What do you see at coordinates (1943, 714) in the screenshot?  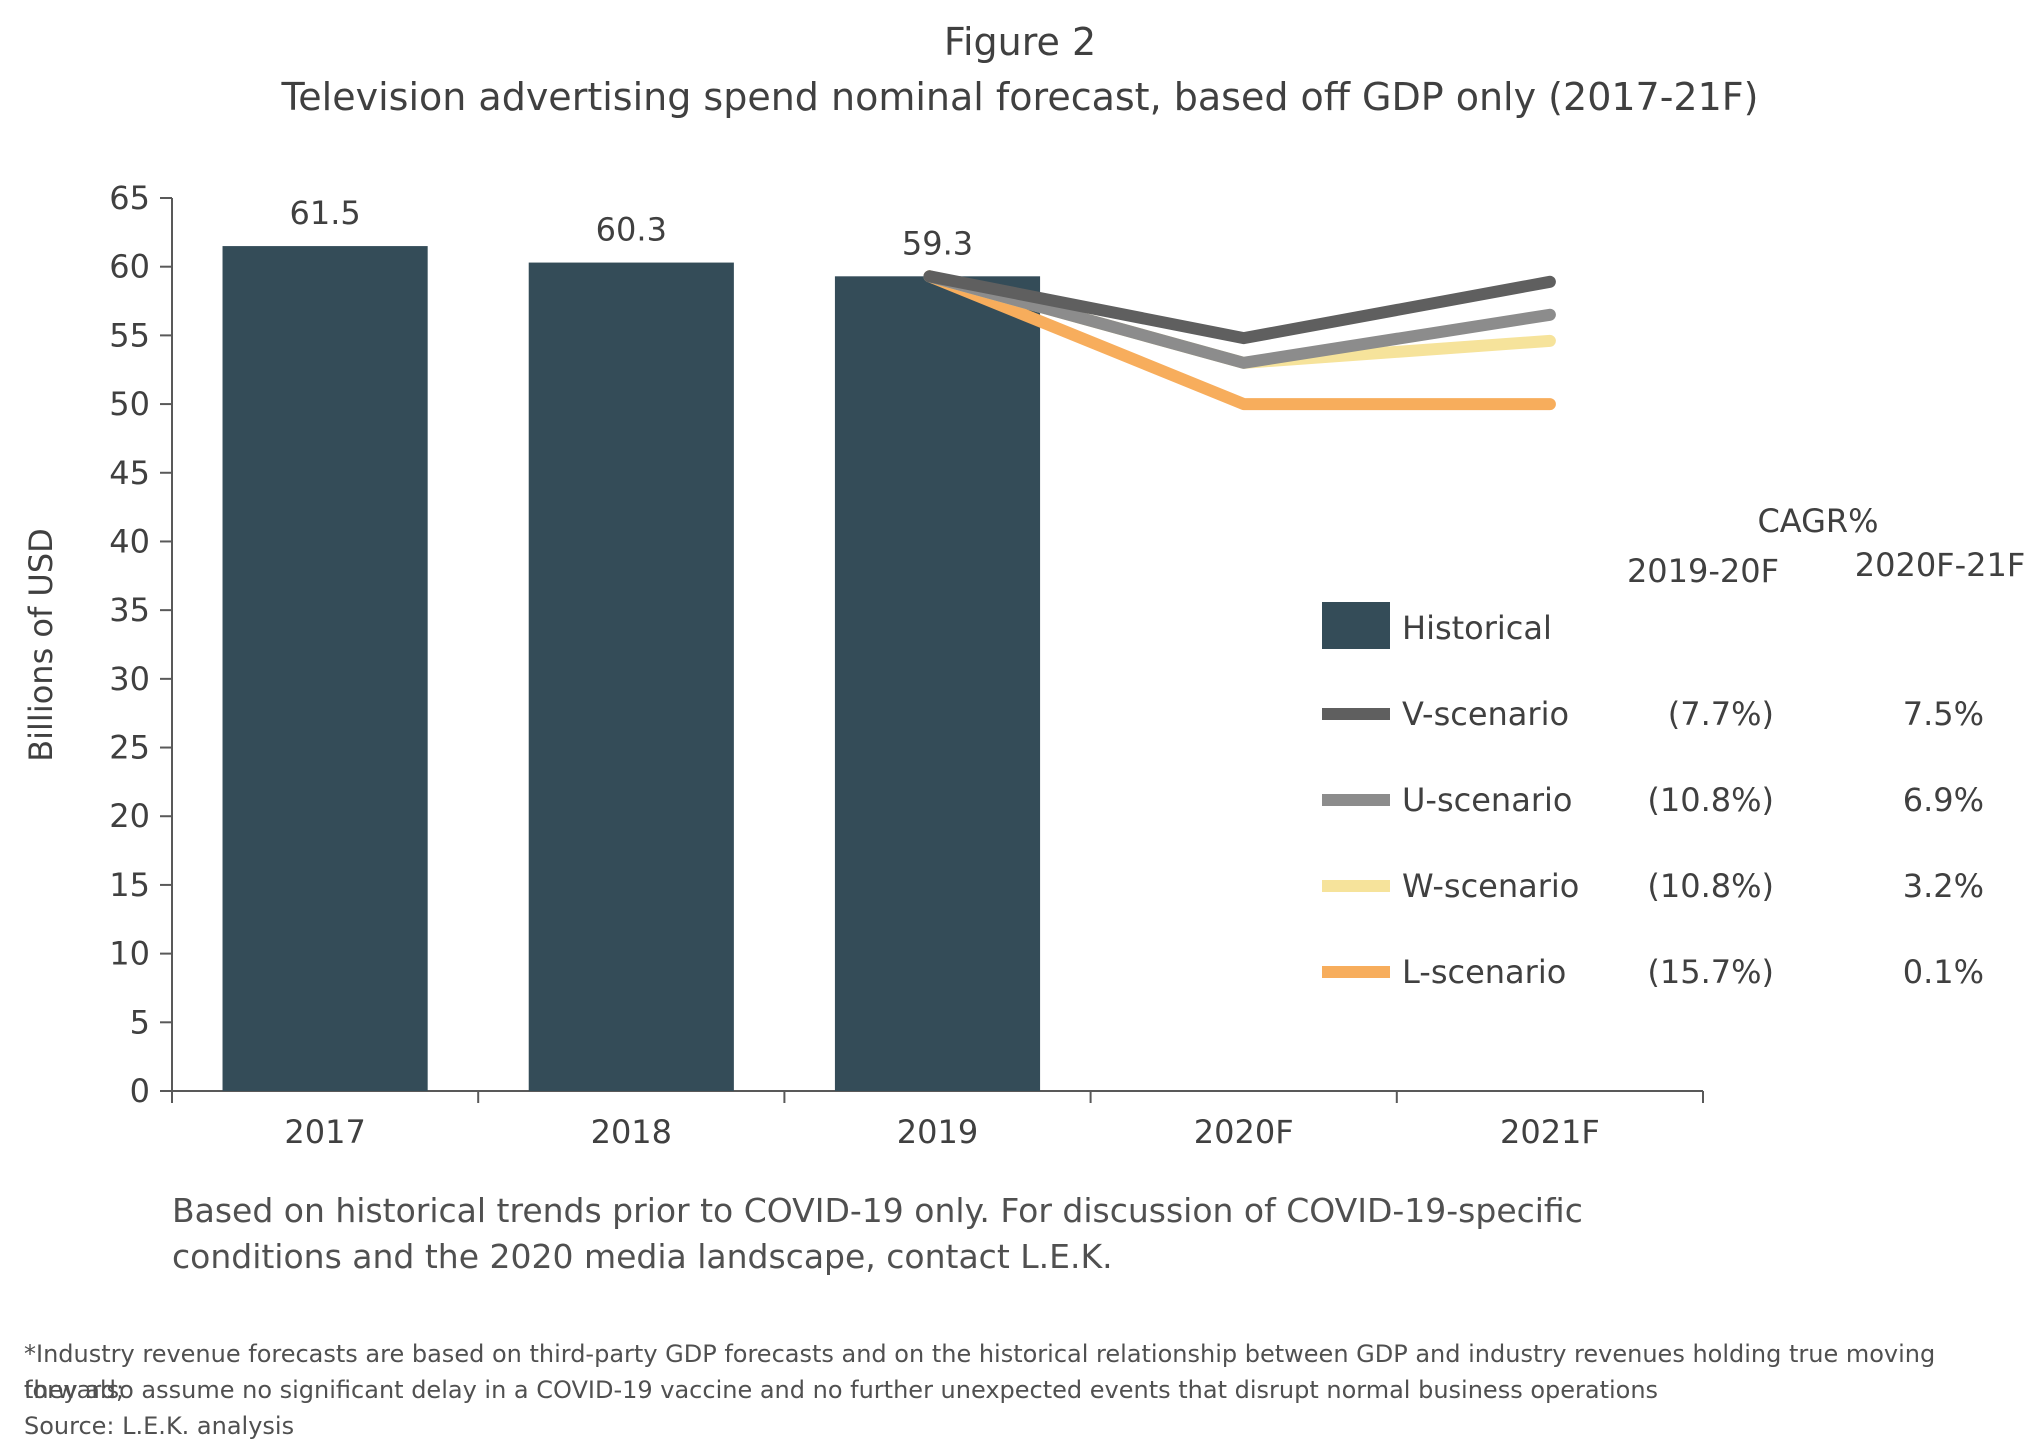 I see `cagr-2020-21-v-scenario: 7.5%` at bounding box center [1943, 714].